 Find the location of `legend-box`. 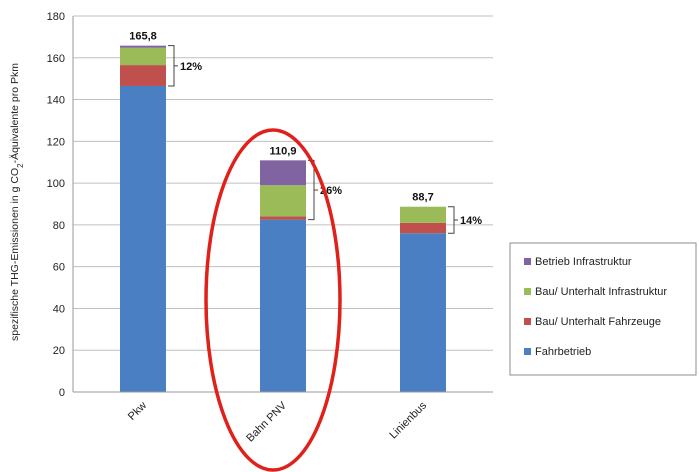

legend-box is located at coordinates (603, 309).